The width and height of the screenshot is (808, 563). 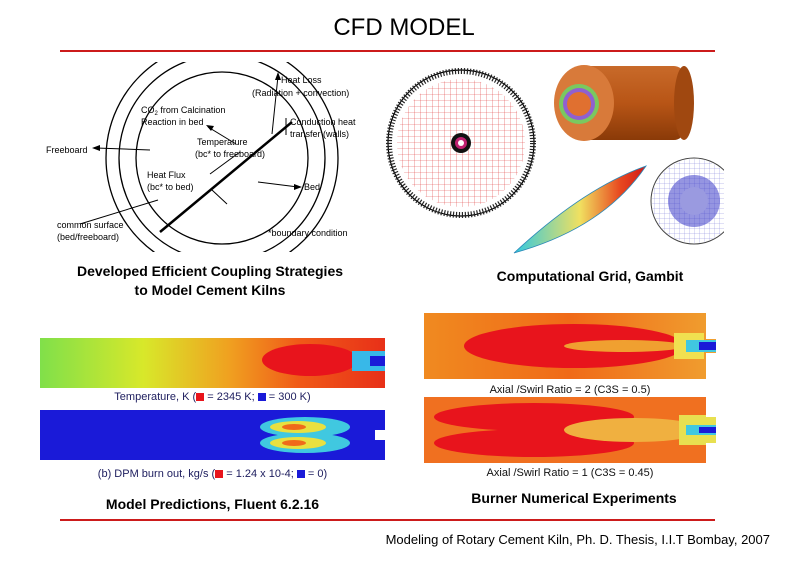 I want to click on temperature-tick, so click(x=225, y=163).